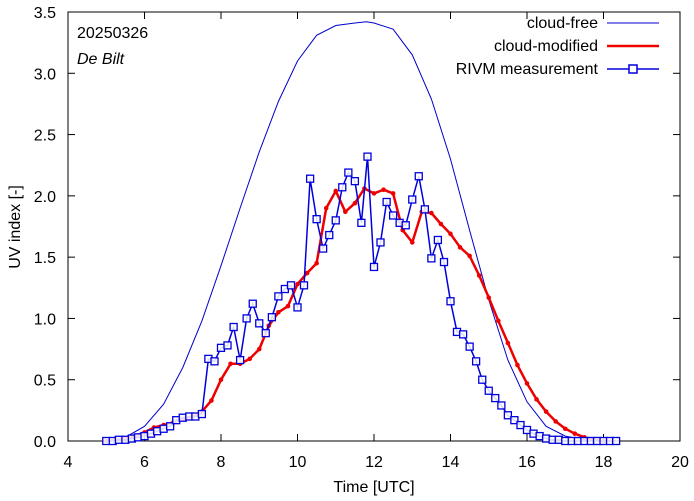 This screenshot has height=501, width=694. I want to click on x-tick-label: 18, so click(604, 462).